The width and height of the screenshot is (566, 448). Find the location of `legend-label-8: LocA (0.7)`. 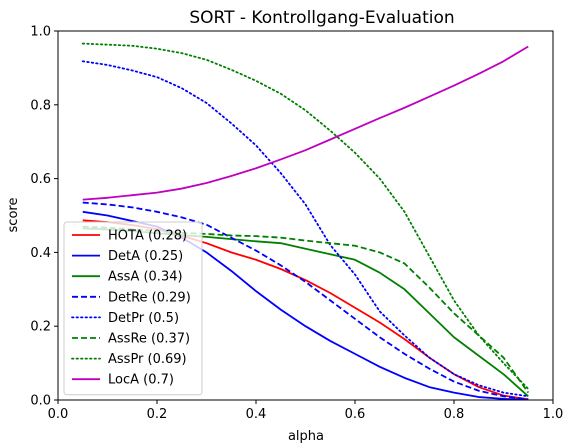

legend-label-8: LocA (0.7) is located at coordinates (141, 380).